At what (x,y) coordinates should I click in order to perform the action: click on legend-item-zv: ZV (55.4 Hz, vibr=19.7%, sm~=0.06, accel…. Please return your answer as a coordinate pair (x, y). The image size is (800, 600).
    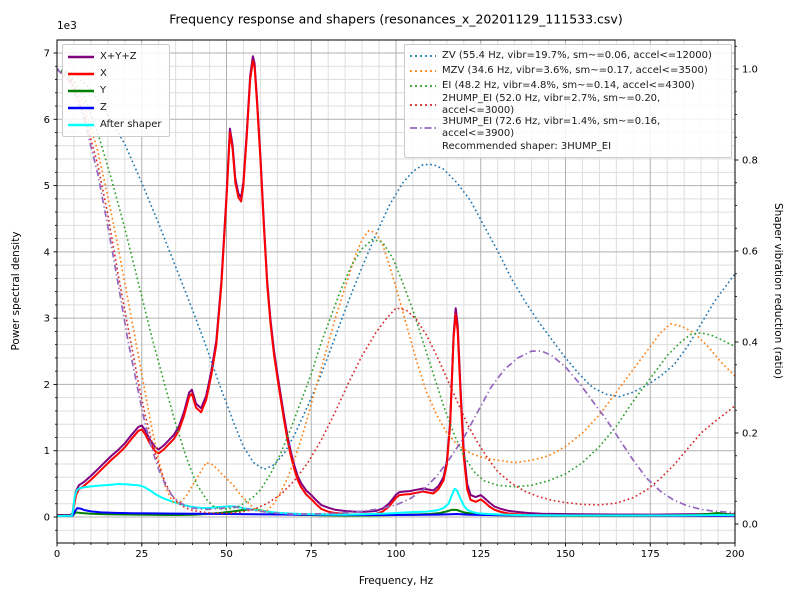
    Looking at the image, I should click on (567, 55).